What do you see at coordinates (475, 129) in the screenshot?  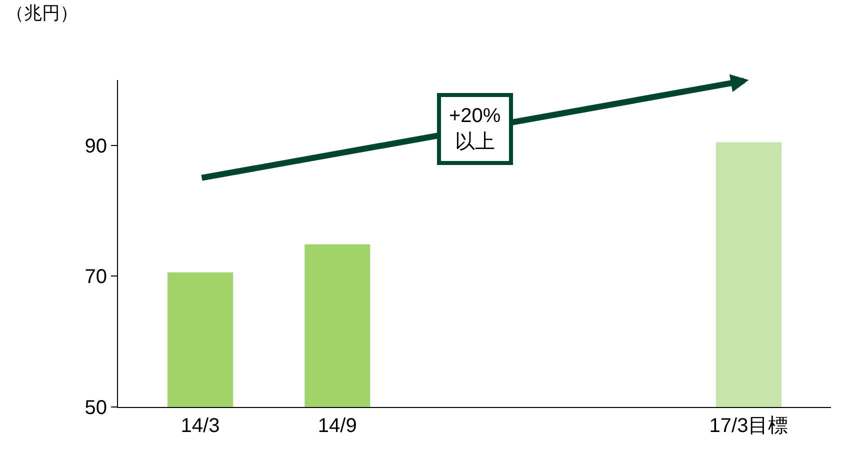 I see `annotation: +20% 以上` at bounding box center [475, 129].